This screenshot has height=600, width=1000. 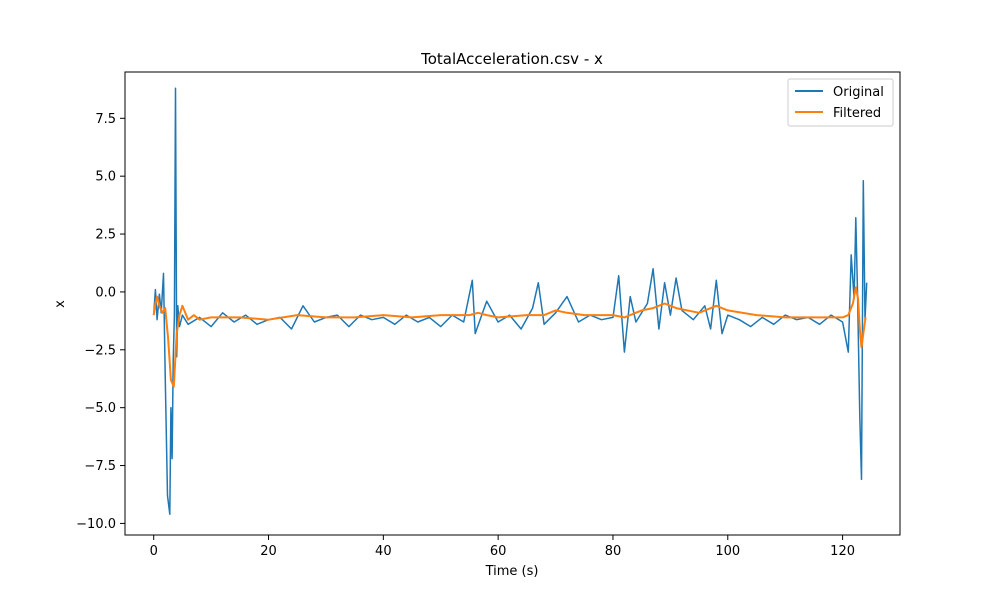 What do you see at coordinates (511, 59) in the screenshot?
I see `chart-title: TotalAcceleration.csv - x` at bounding box center [511, 59].